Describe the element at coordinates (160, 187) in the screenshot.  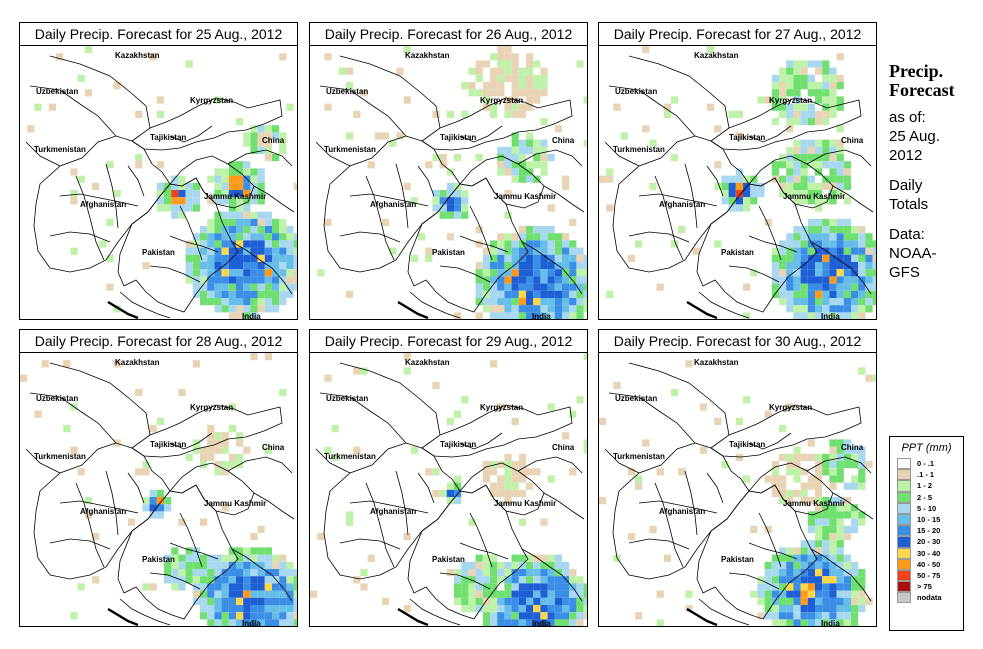
I see `border-lines` at that location.